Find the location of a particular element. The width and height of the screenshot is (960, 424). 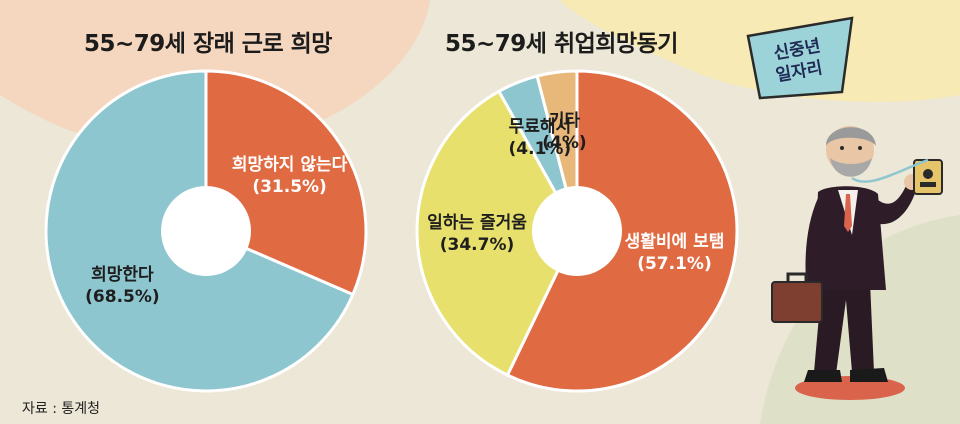

slice-value-text: (4%) is located at coordinates (564, 142).